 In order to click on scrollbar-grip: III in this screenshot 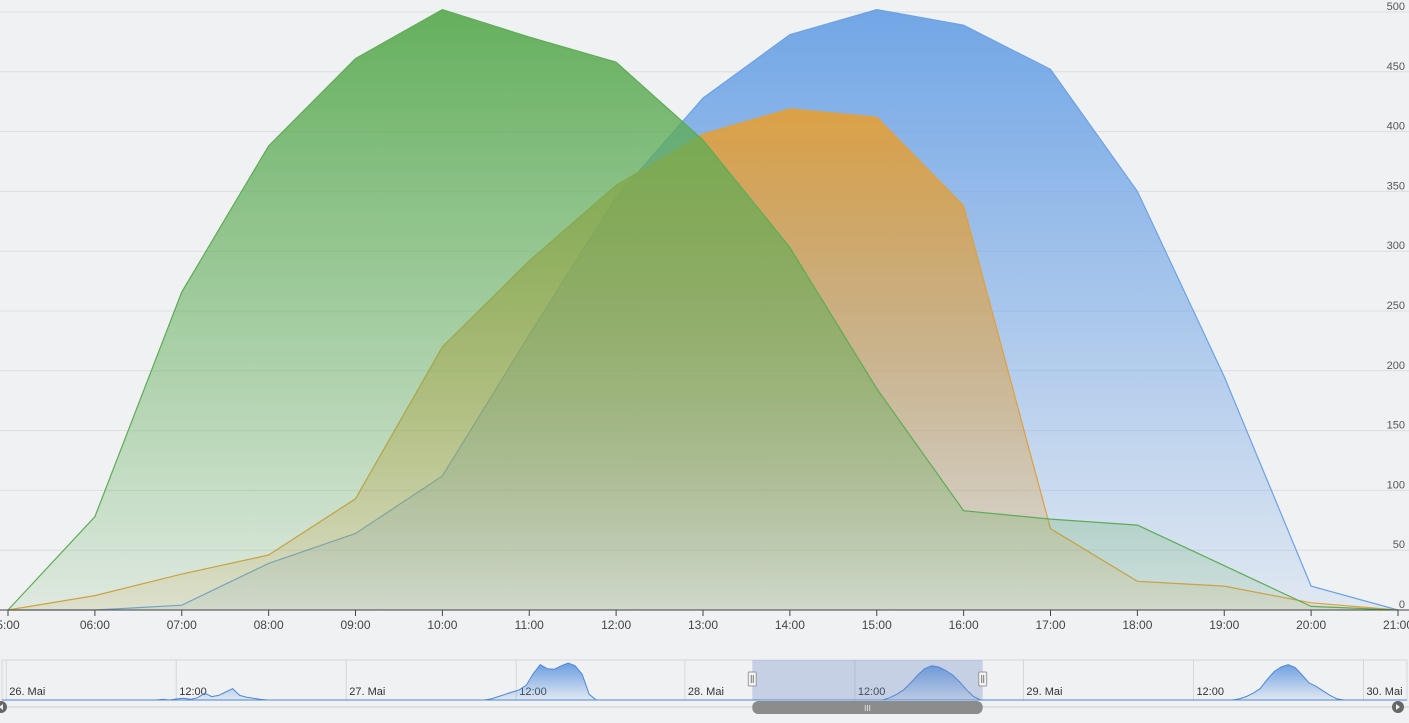, I will do `click(867, 708)`.